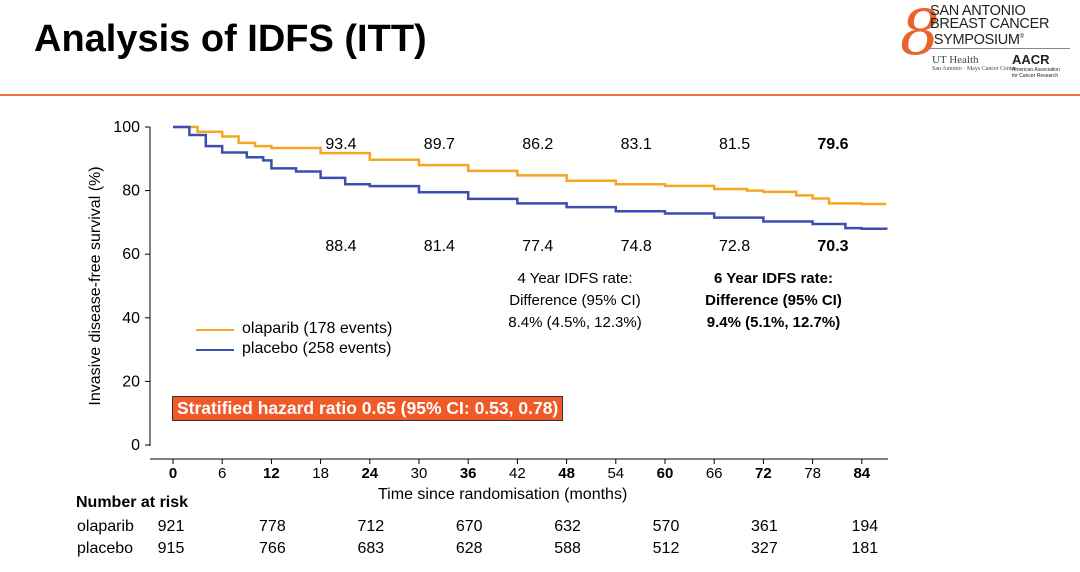 The width and height of the screenshot is (1080, 572). What do you see at coordinates (861, 473) in the screenshot?
I see `x-tick-label: 84` at bounding box center [861, 473].